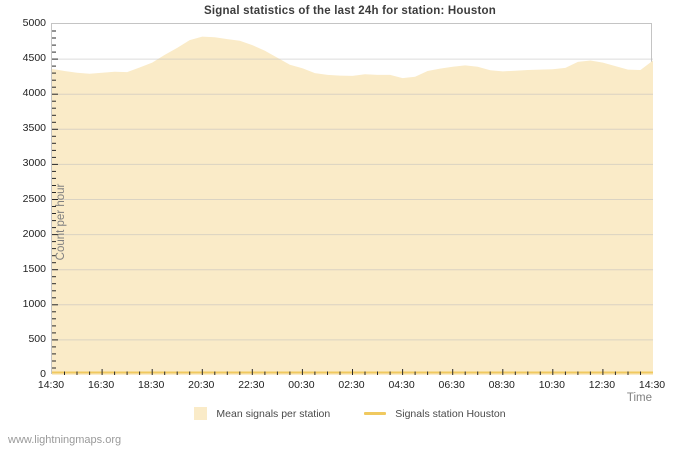 Image resolution: width=700 pixels, height=450 pixels. I want to click on x-tick-label: 00:30, so click(301, 385).